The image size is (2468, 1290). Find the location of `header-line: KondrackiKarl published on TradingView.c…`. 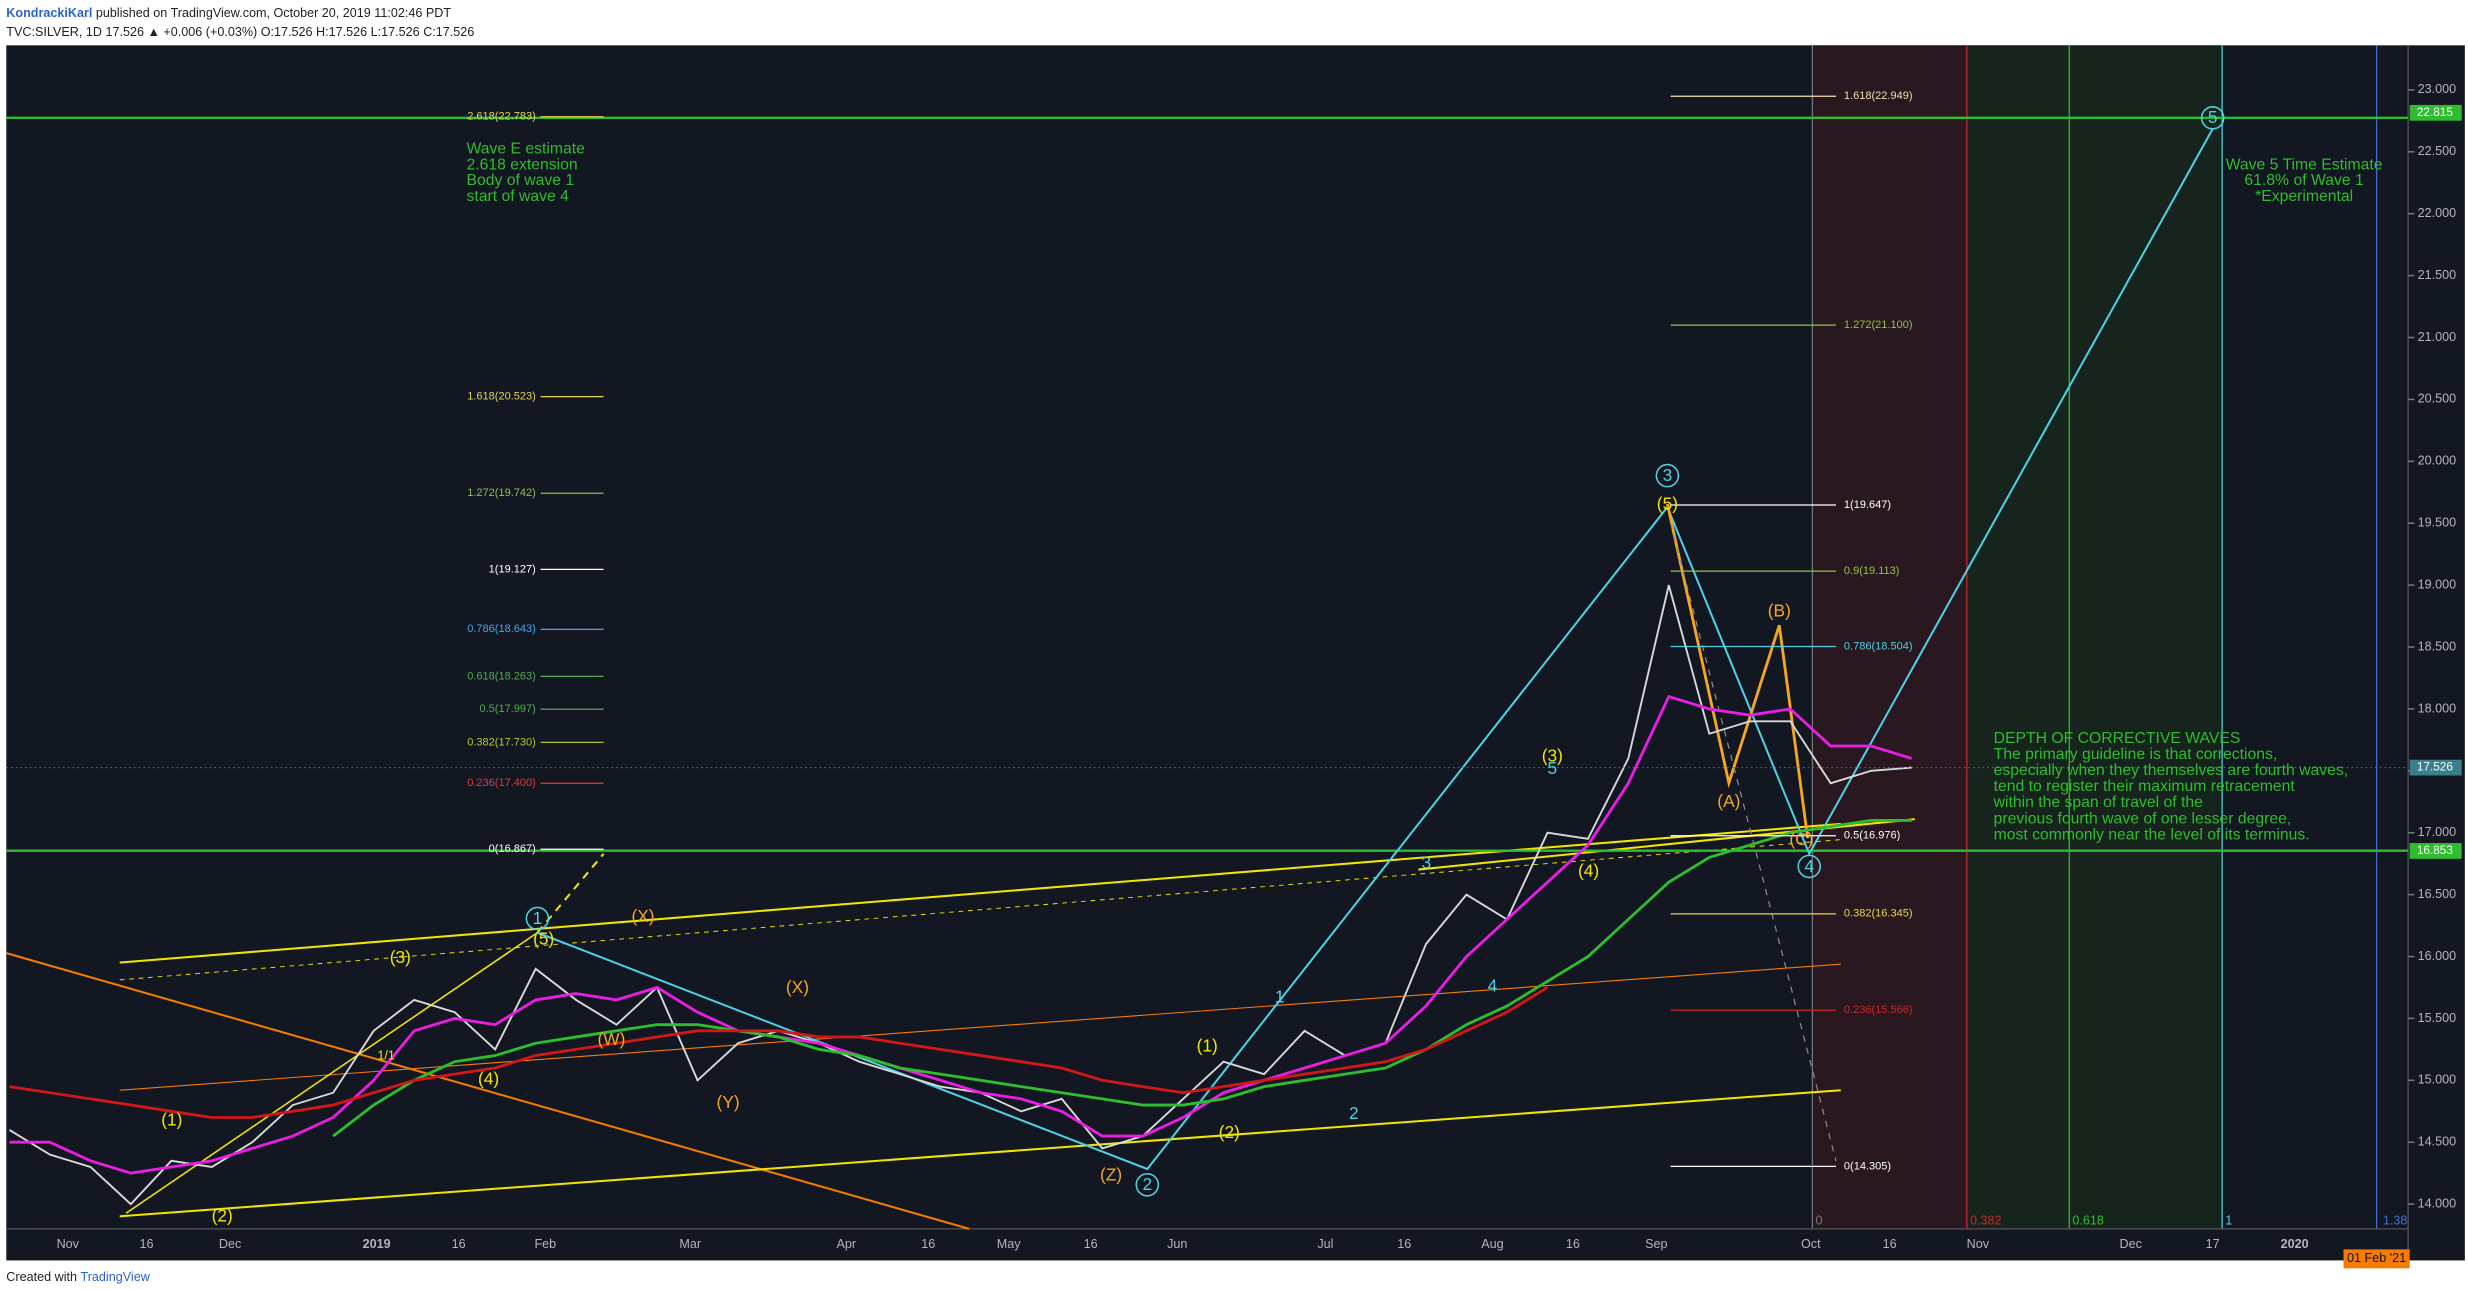

header-line: KondrackiKarl published on TradingView.c… is located at coordinates (228, 13).